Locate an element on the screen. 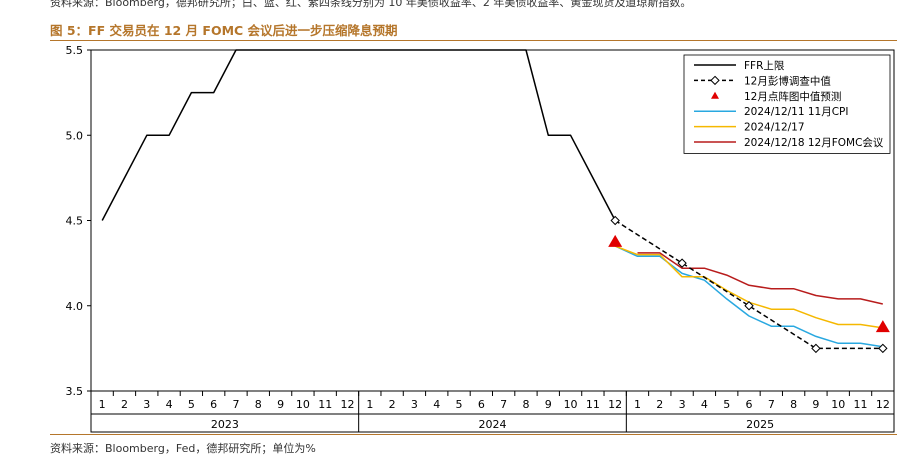  legend-label: 2024/12/18 12月FOMC会议 is located at coordinates (814, 142).